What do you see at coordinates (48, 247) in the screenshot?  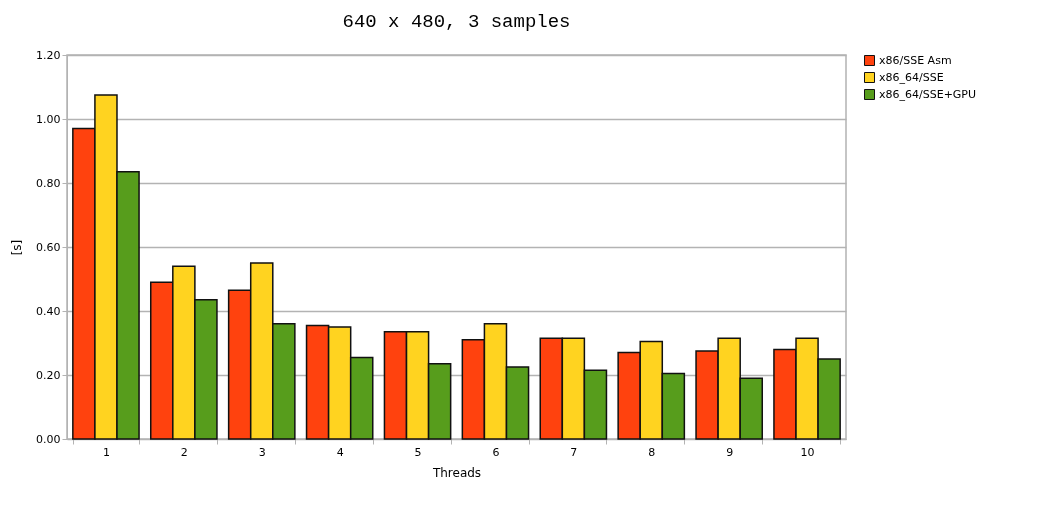 I see `y-tick-label: 0.60` at bounding box center [48, 247].